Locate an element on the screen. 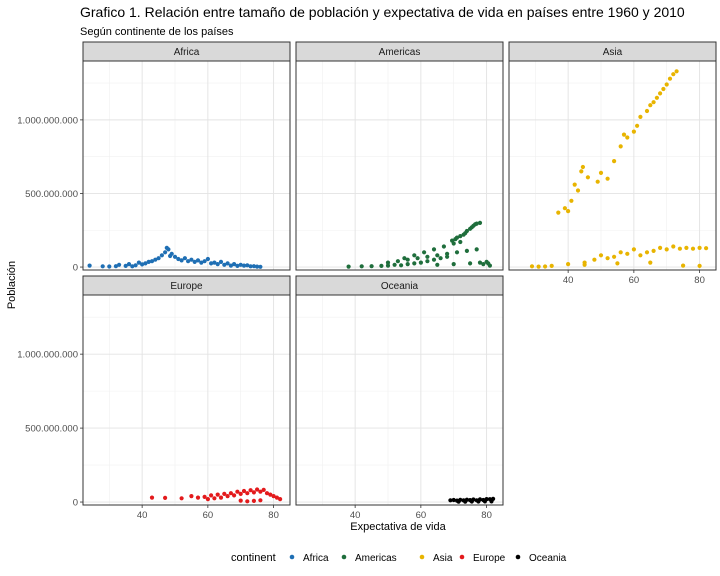 The width and height of the screenshot is (720, 576). x-tick-label: 60 is located at coordinates (421, 515).